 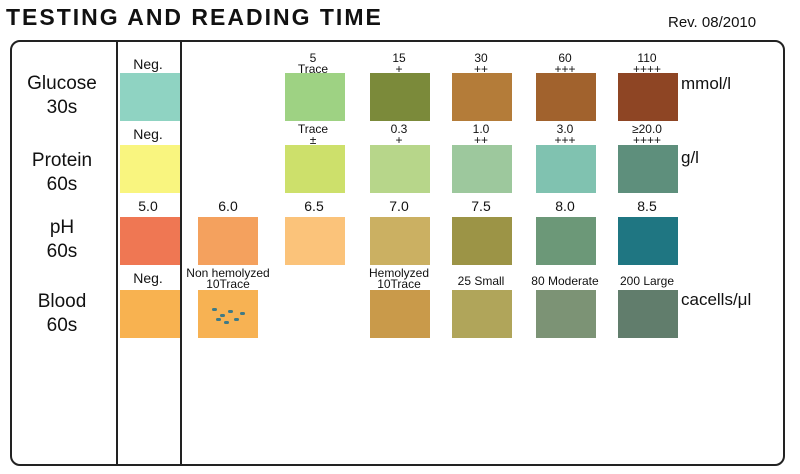 I want to click on ph-swatch-8.0, so click(x=566, y=241).